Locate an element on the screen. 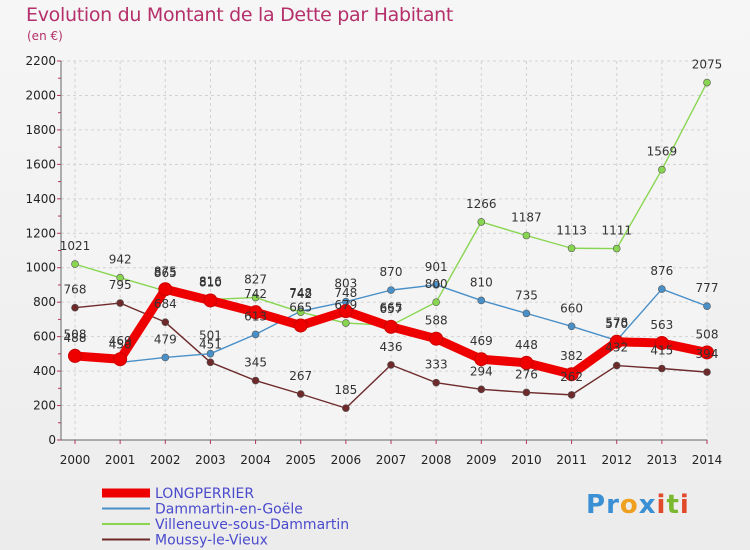 Image resolution: width=750 pixels, height=550 pixels. data-label: 679 is located at coordinates (345, 305).